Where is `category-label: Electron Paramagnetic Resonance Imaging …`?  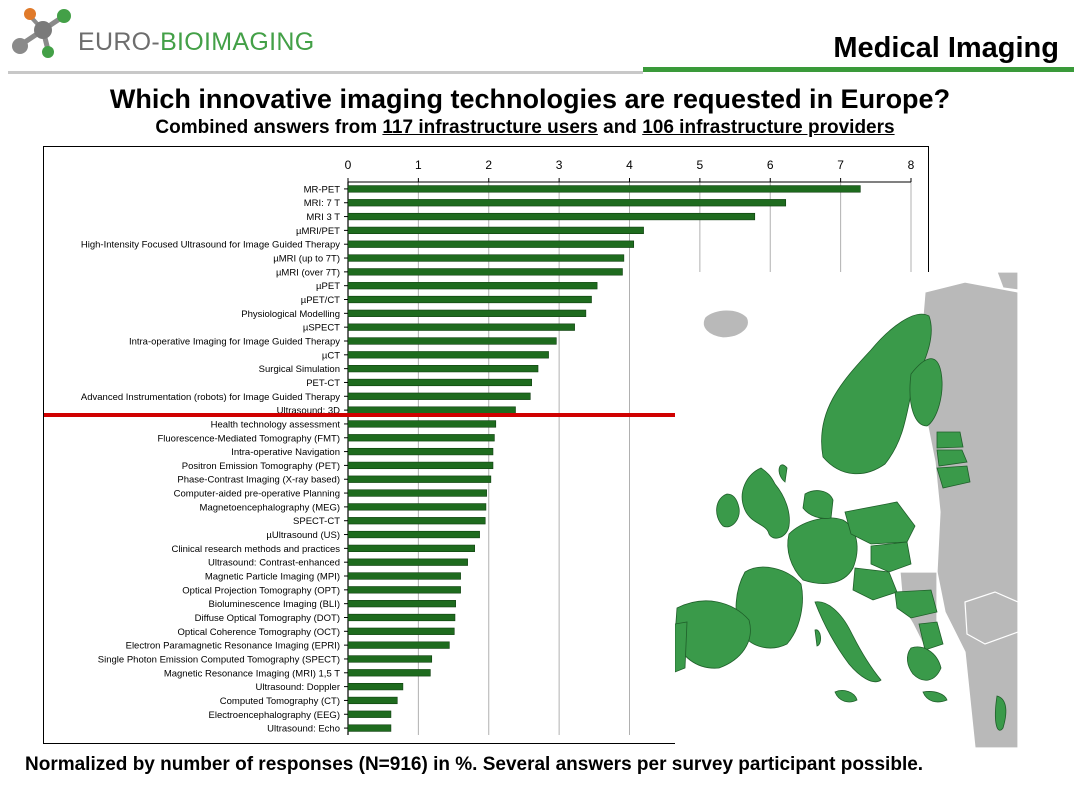 category-label: Electron Paramagnetic Resonance Imaging … is located at coordinates (233, 646).